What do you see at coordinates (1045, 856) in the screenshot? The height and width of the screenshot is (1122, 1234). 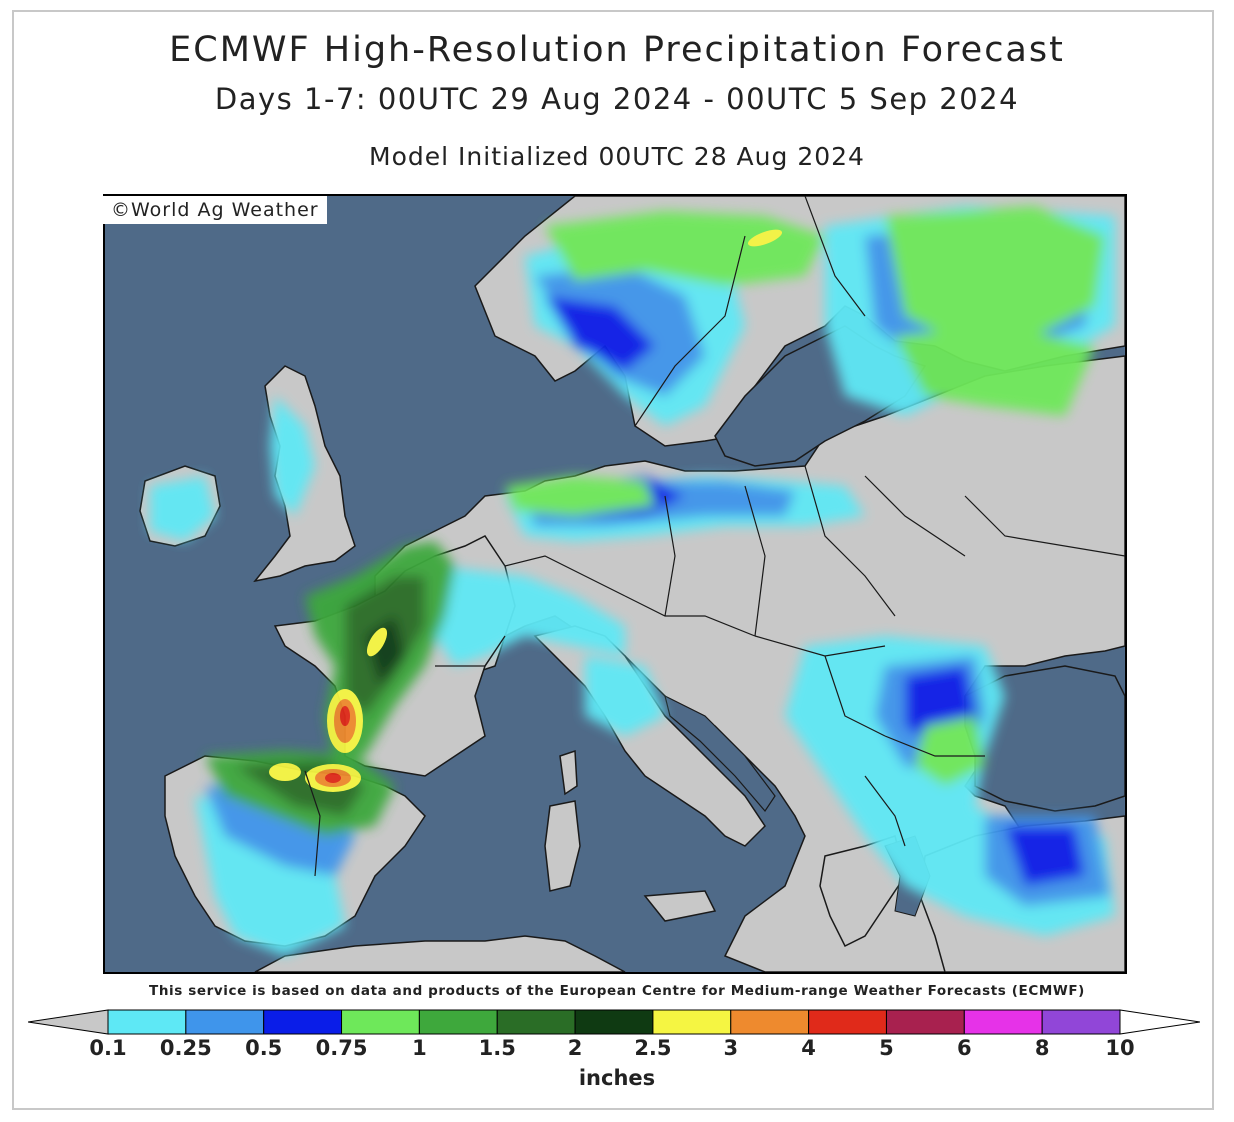 I see `precip-darkblue-turkey` at bounding box center [1045, 856].